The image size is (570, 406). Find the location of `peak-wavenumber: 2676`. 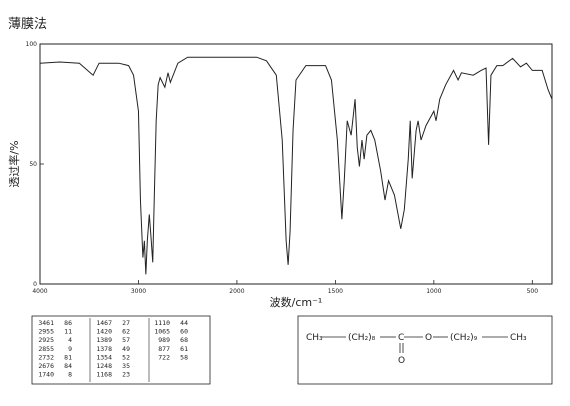

peak-wavenumber: 2676 is located at coordinates (46, 366).